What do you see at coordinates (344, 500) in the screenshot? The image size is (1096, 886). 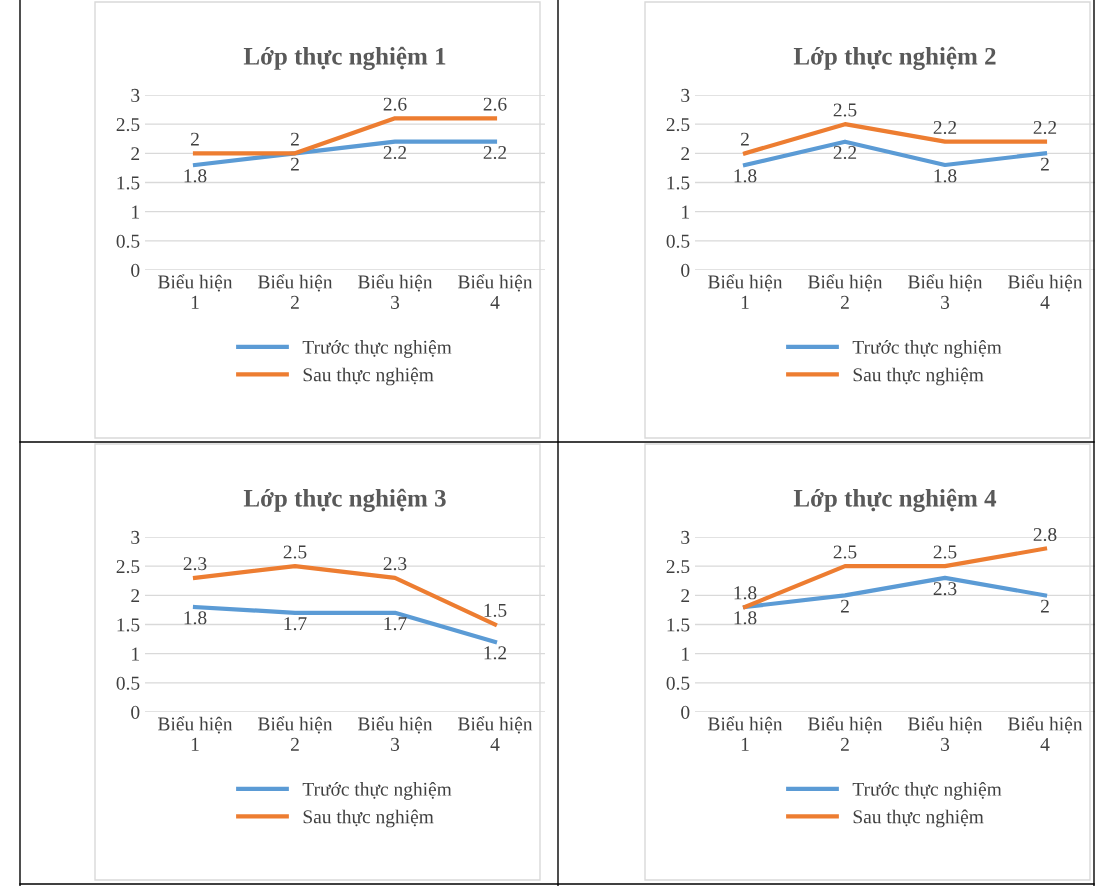 I see `chart-title: Lớp thực nghiệm 3` at bounding box center [344, 500].